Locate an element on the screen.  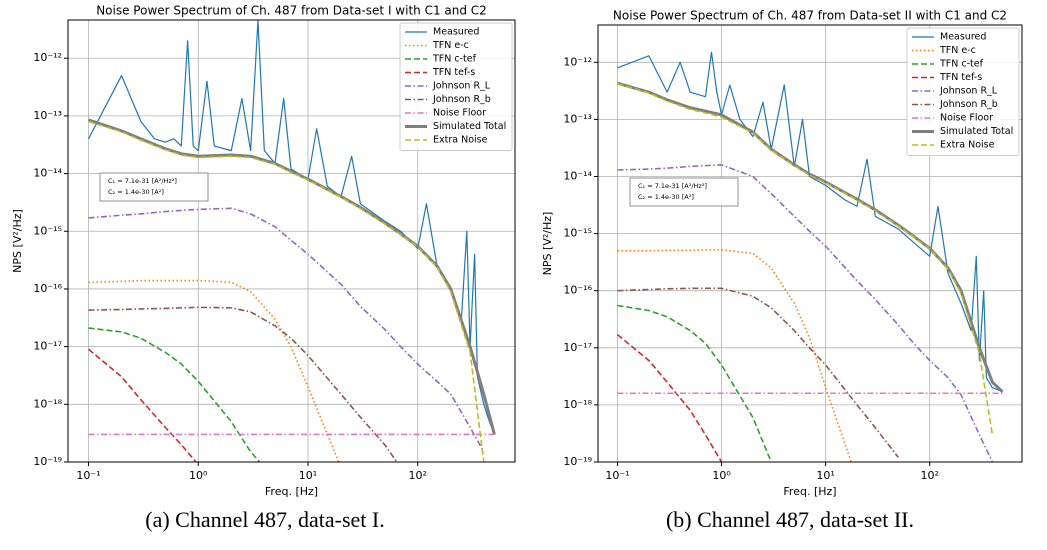
caption: (a) Channel 487, data-set I. is located at coordinates (264, 519).